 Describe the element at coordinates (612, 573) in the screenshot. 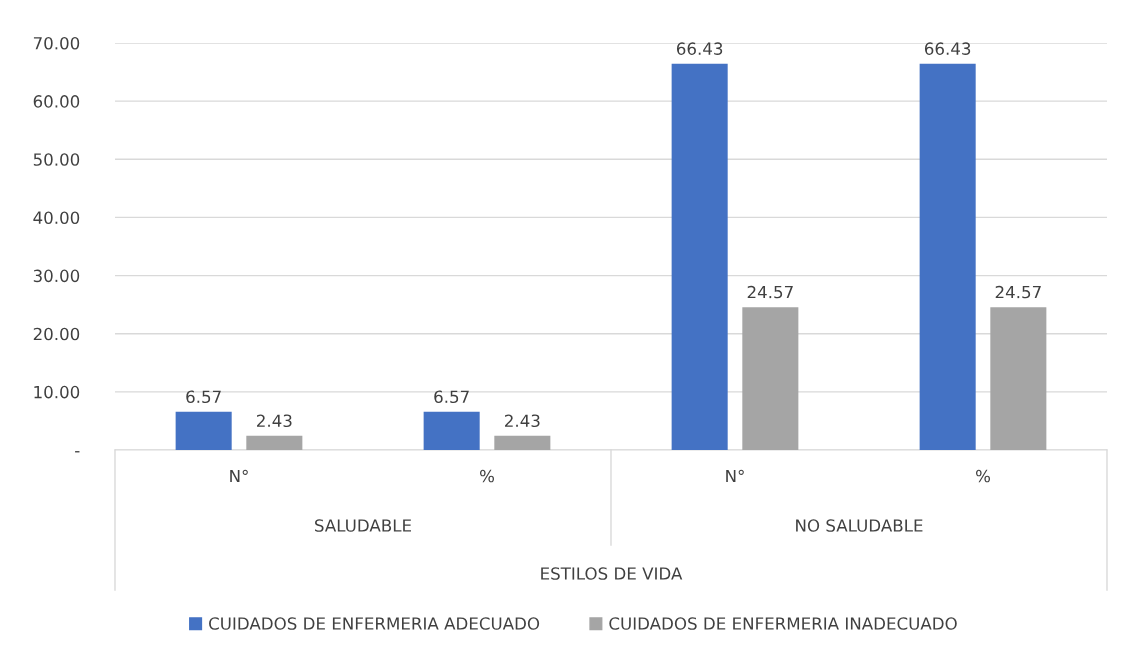

I see `text: ESTILOS DE VIDA` at that location.